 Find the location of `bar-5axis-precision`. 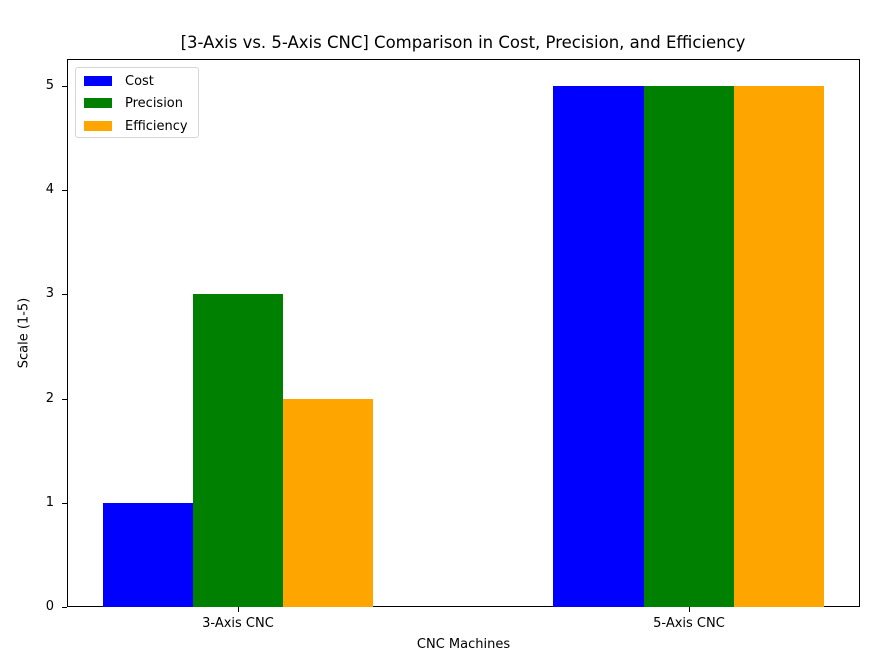

bar-5axis-precision is located at coordinates (689, 346).